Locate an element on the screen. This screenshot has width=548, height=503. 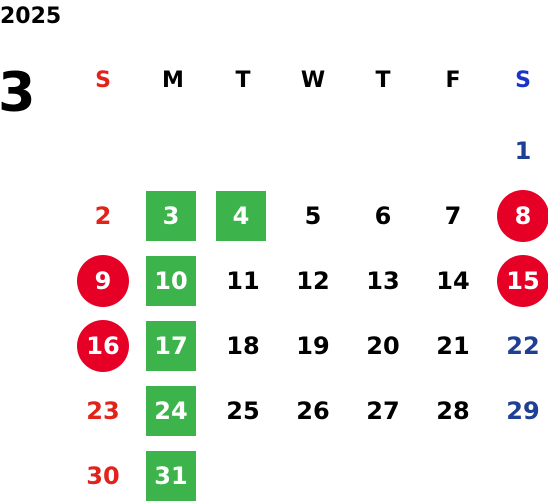
day-number: 13 is located at coordinates (382, 281).